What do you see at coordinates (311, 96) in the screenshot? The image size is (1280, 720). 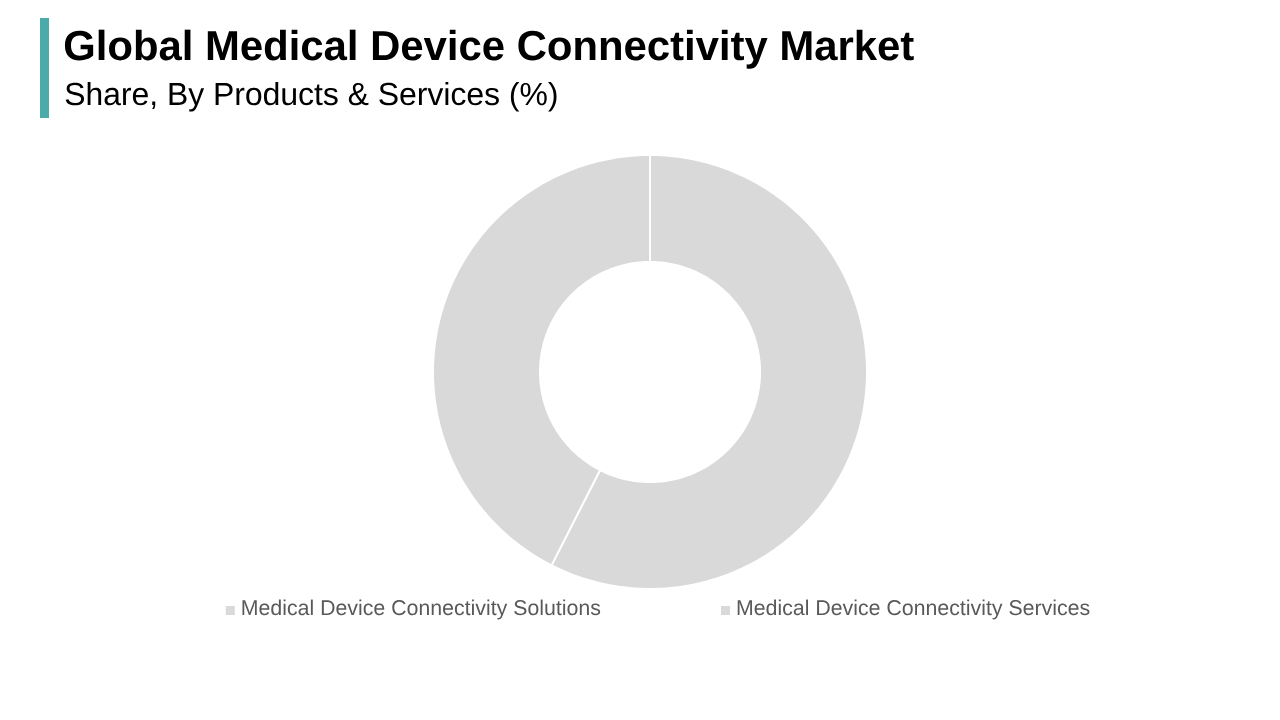 I see `chart-subtitle: Share, By Products & Services (%)` at bounding box center [311, 96].